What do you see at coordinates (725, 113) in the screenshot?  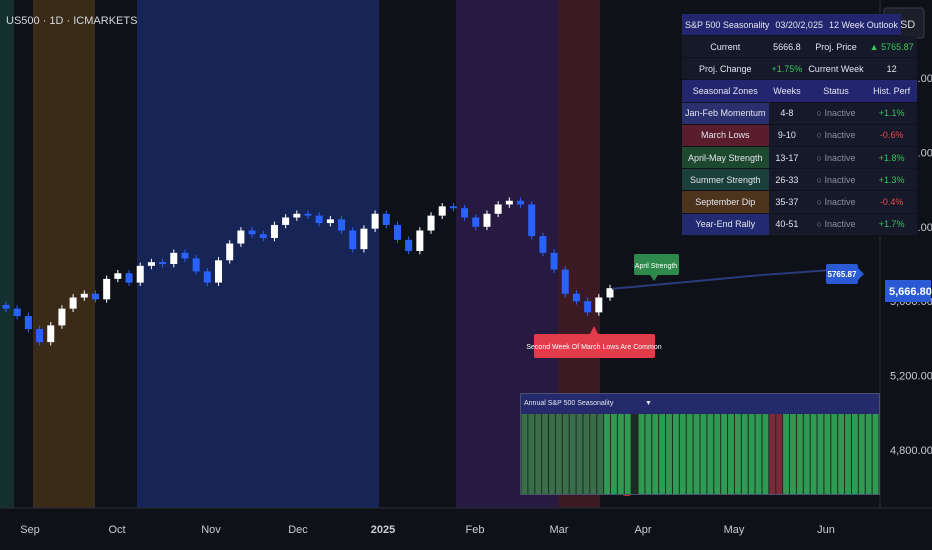 I see `zone-name: Jan-Feb Momentum` at bounding box center [725, 113].